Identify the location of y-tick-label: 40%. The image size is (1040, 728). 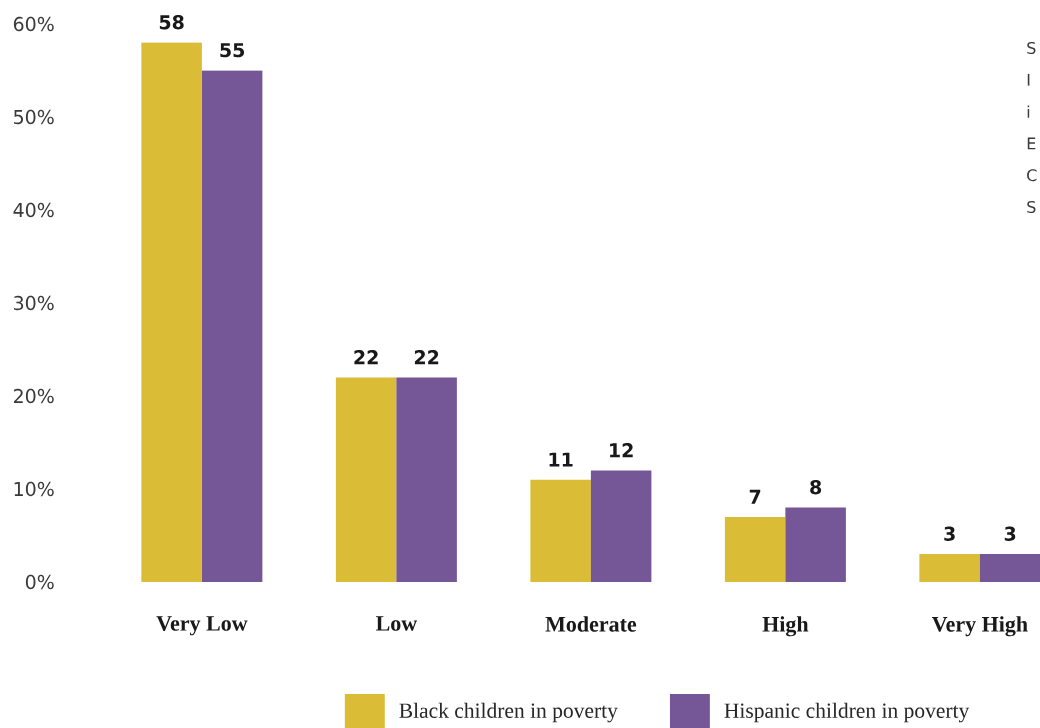
(33, 210).